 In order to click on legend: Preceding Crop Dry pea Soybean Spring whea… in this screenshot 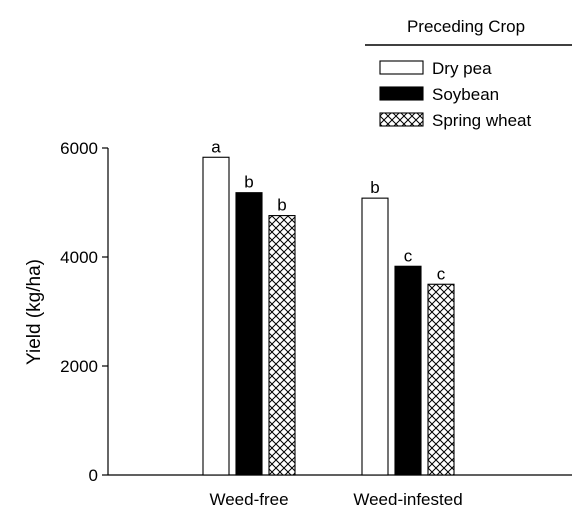, I will do `click(468, 73)`.